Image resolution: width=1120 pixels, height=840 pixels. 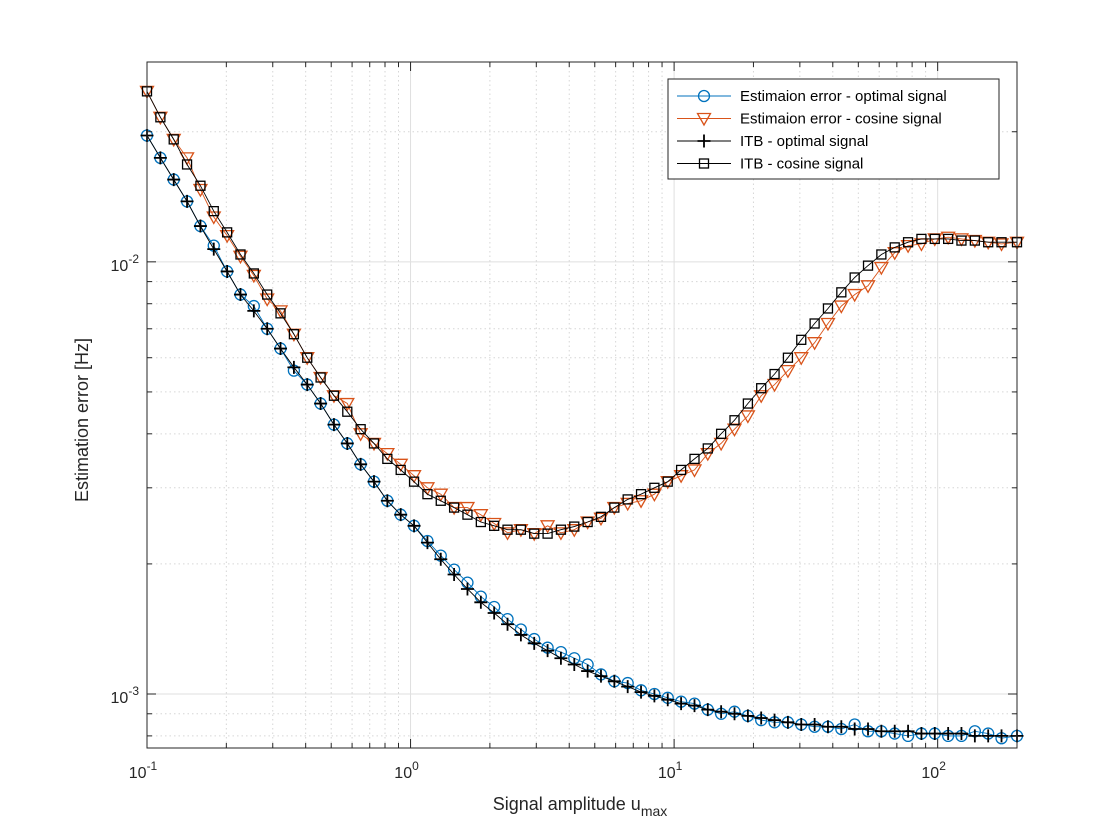 I want to click on x-tick-label: 102, so click(x=933, y=770).